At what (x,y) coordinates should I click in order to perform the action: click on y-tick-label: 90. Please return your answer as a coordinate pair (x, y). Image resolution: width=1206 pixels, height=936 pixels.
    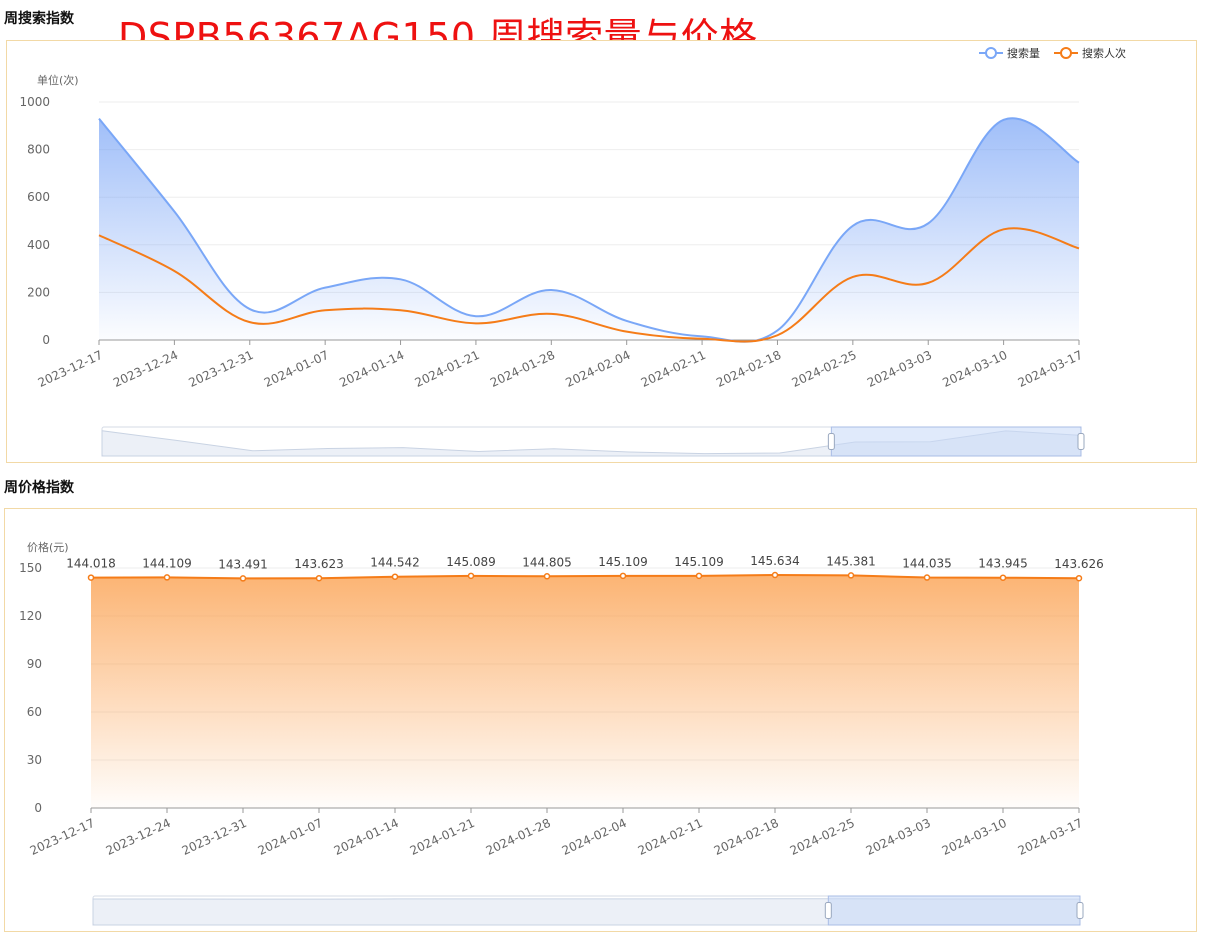
    Looking at the image, I should click on (34, 664).